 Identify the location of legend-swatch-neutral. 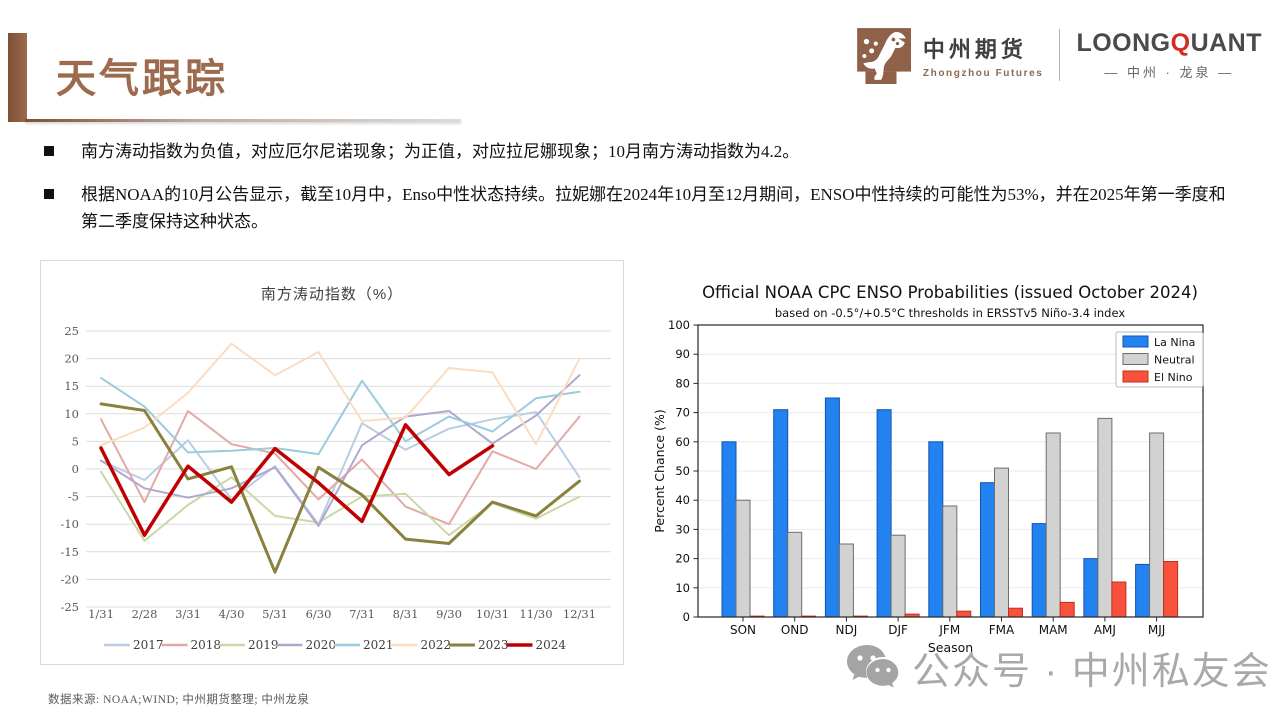
(1135, 359).